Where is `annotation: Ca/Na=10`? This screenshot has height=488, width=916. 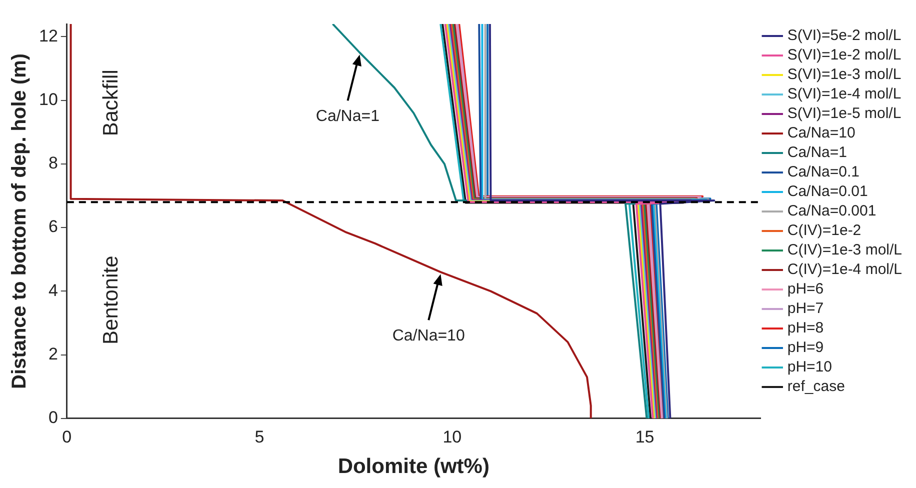
annotation: Ca/Na=10 is located at coordinates (428, 335).